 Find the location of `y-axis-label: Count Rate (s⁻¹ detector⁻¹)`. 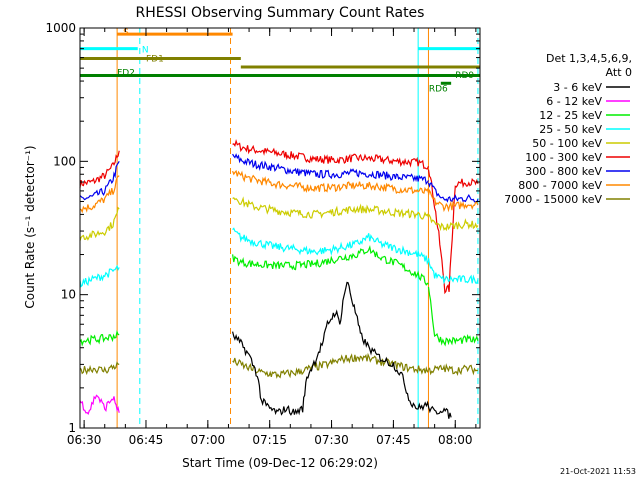

y-axis-label: Count Rate (s⁻¹ detector⁻¹) is located at coordinates (30, 226).